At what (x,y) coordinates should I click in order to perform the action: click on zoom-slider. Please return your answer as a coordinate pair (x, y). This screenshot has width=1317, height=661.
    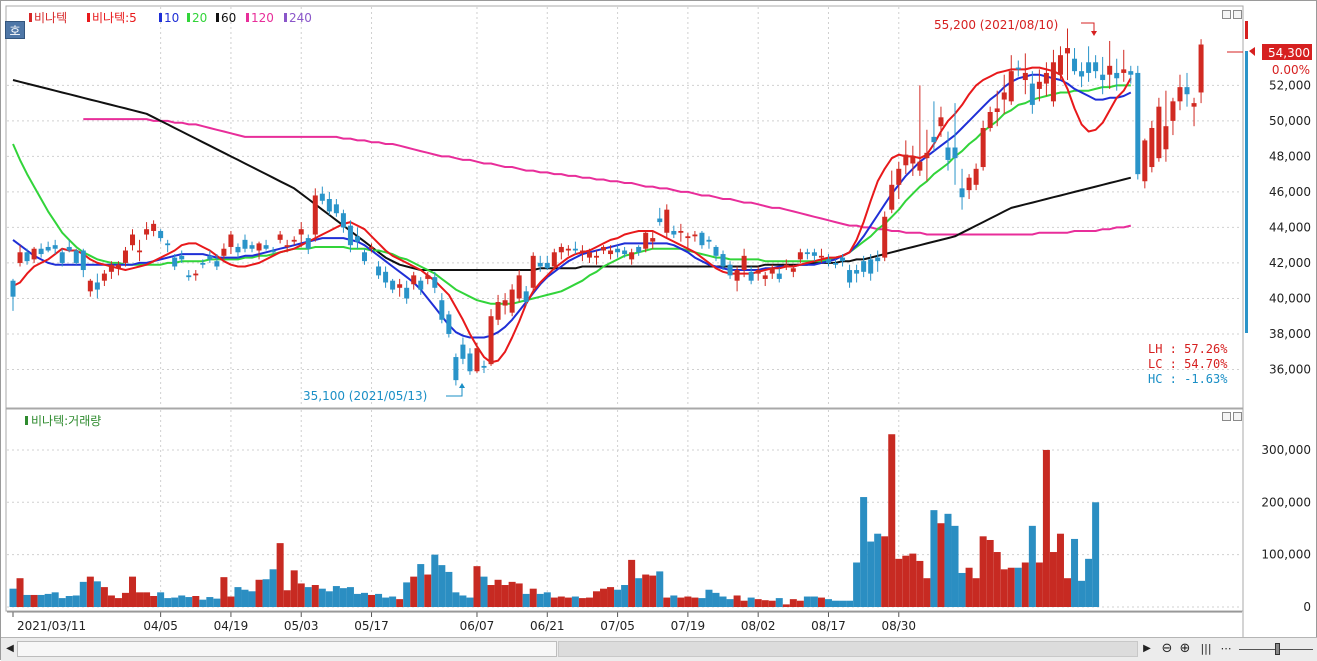
    Looking at the image, I should click on (1276, 649).